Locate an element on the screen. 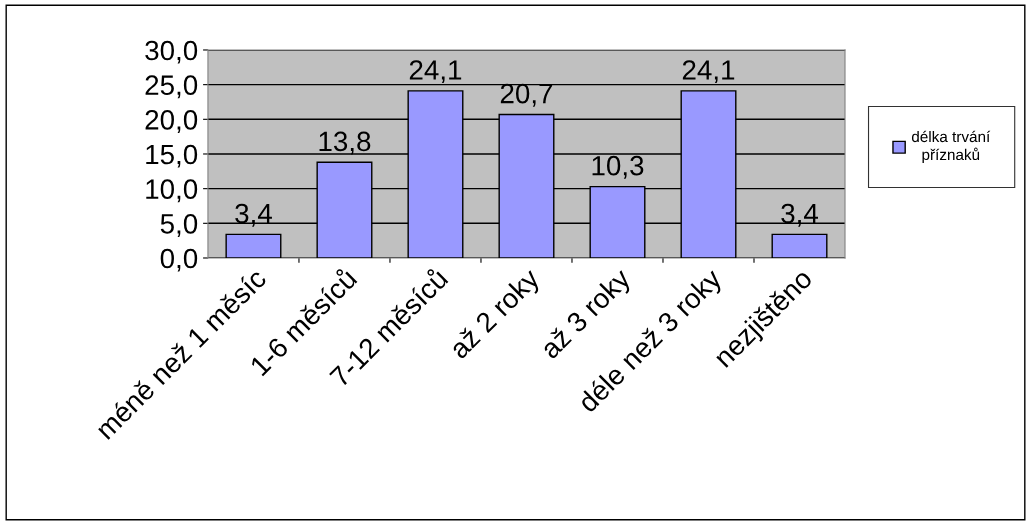 The height and width of the screenshot is (525, 1031). y-tick-label: 25,0 is located at coordinates (171, 87).